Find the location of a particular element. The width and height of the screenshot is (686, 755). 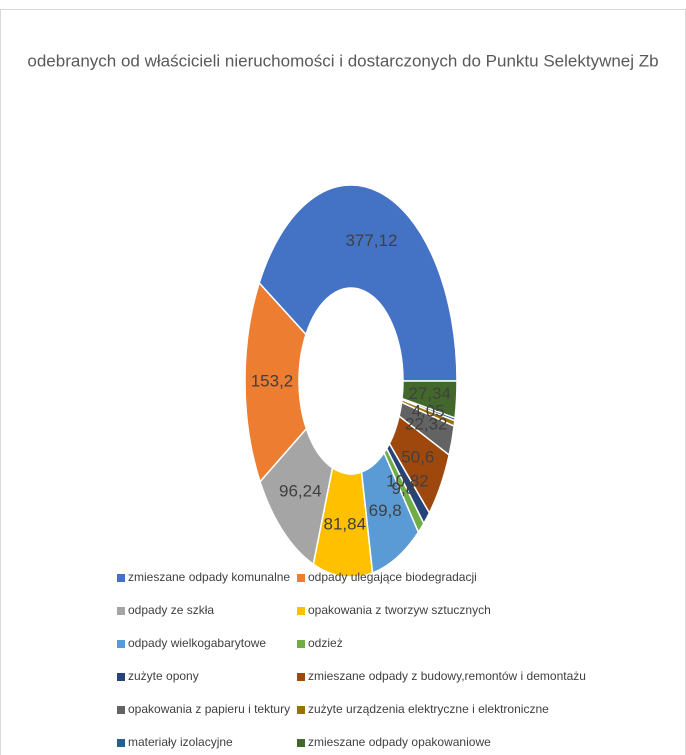

data-label: 377,12 is located at coordinates (371, 240).